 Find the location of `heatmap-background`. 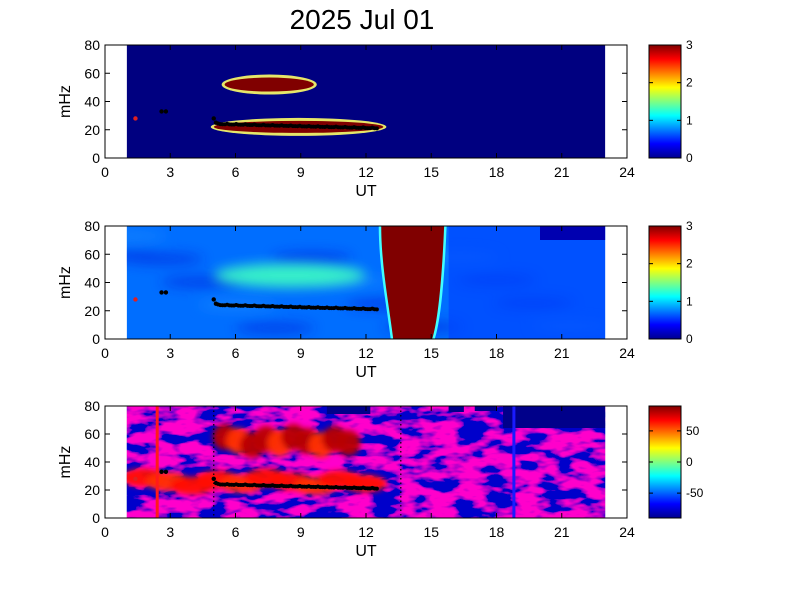

heatmap-background is located at coordinates (366, 101).